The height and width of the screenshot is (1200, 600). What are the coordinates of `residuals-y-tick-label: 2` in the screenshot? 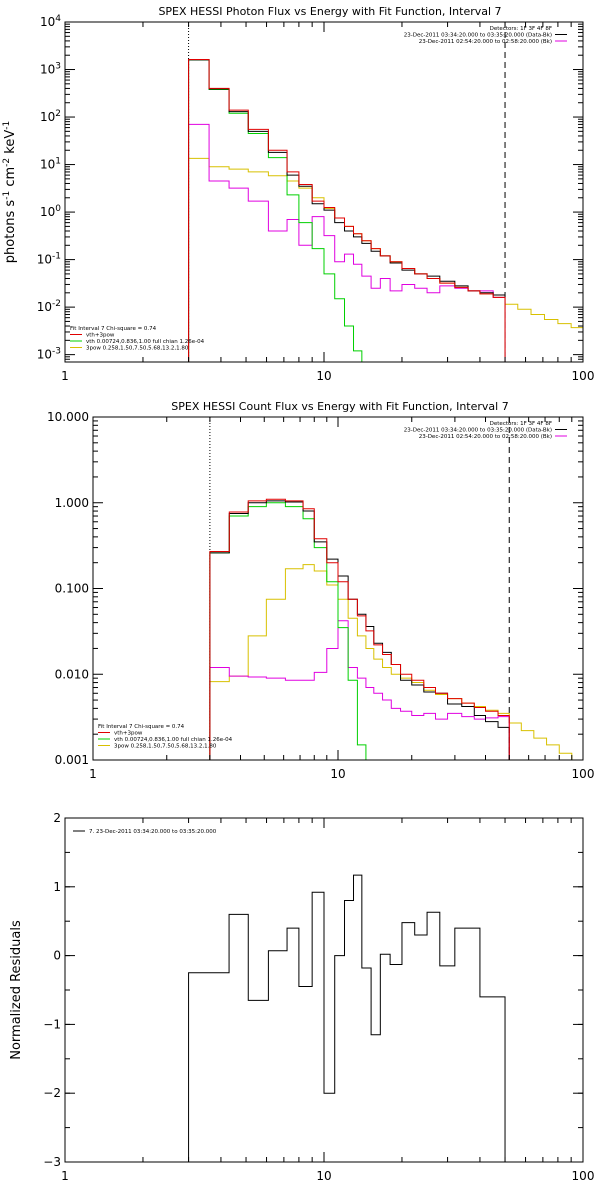 It's located at (57, 818).